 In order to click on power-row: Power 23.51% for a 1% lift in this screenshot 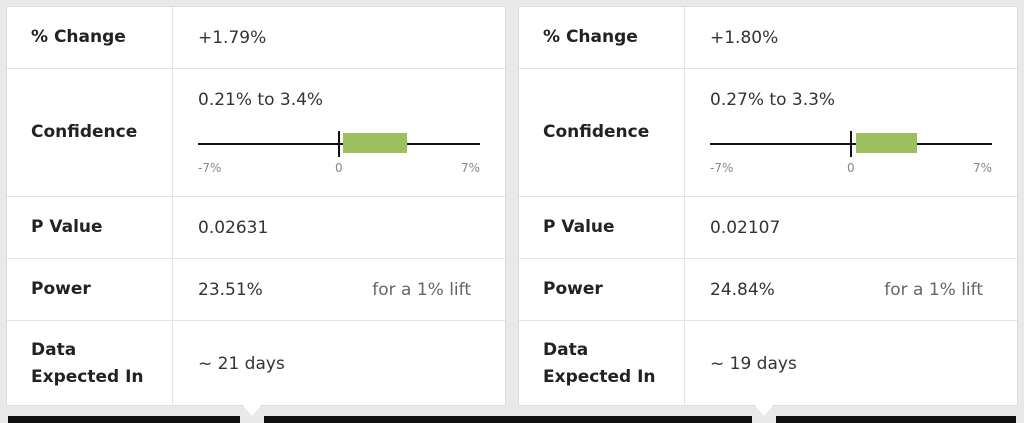, I will do `click(256, 290)`.